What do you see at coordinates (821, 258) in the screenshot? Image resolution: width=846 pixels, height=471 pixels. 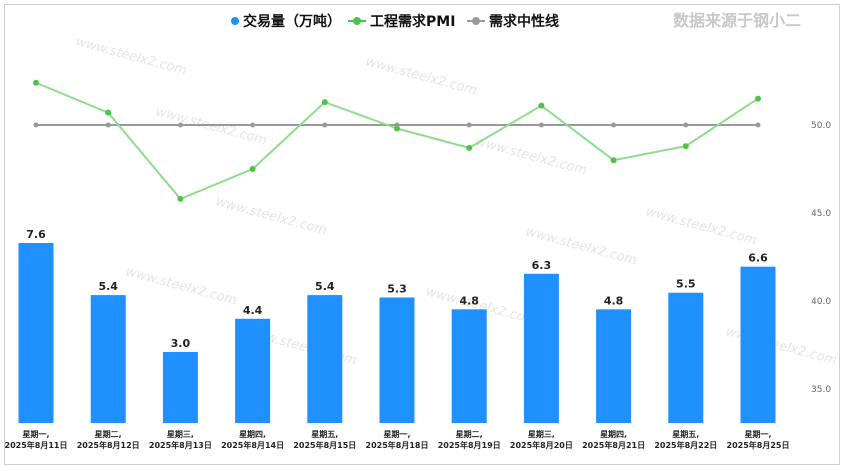 I see `right-axis: 50.0 45.0 40.0 35.0` at bounding box center [821, 258].